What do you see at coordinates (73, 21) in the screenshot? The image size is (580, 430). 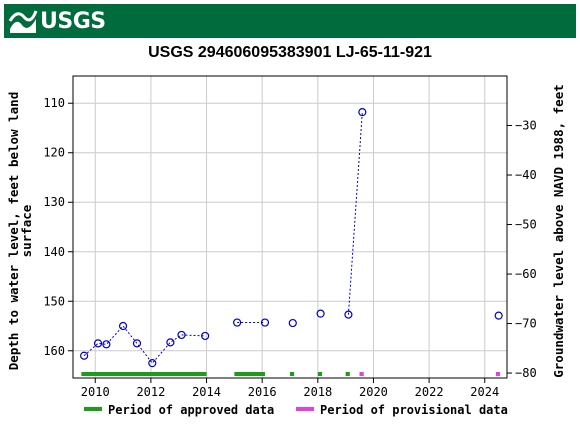 I see `usgs-logo-text: USGS` at bounding box center [73, 21].